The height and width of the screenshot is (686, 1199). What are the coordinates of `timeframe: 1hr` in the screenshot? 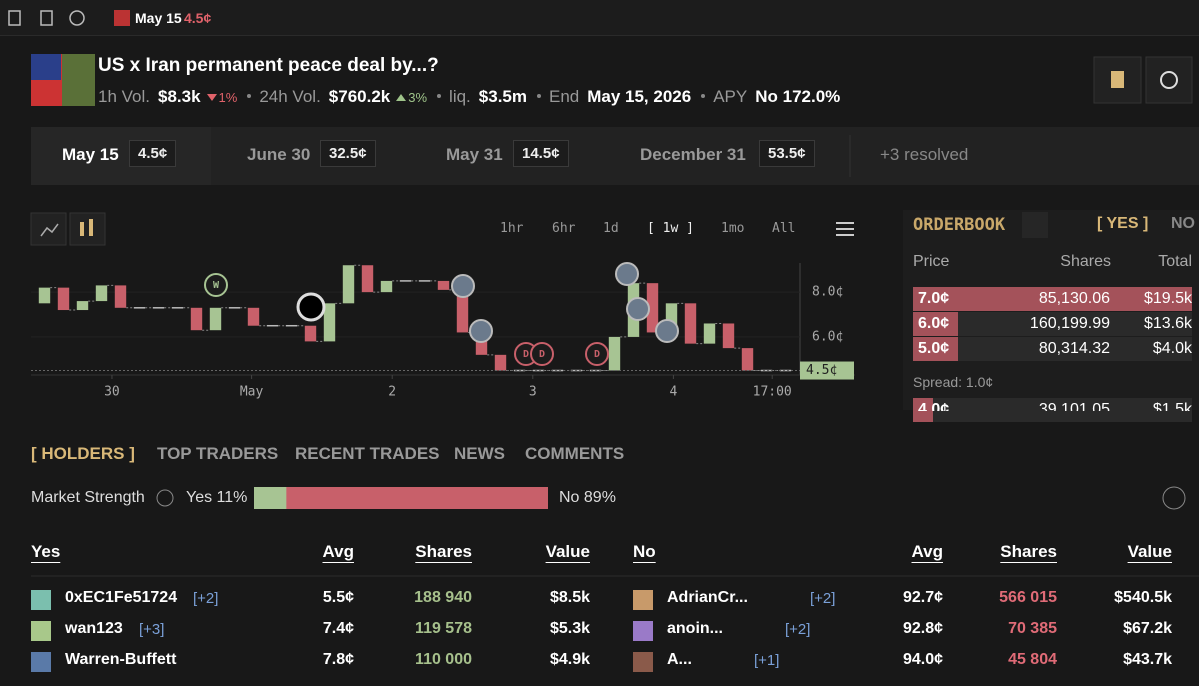 It's located at (512, 228).